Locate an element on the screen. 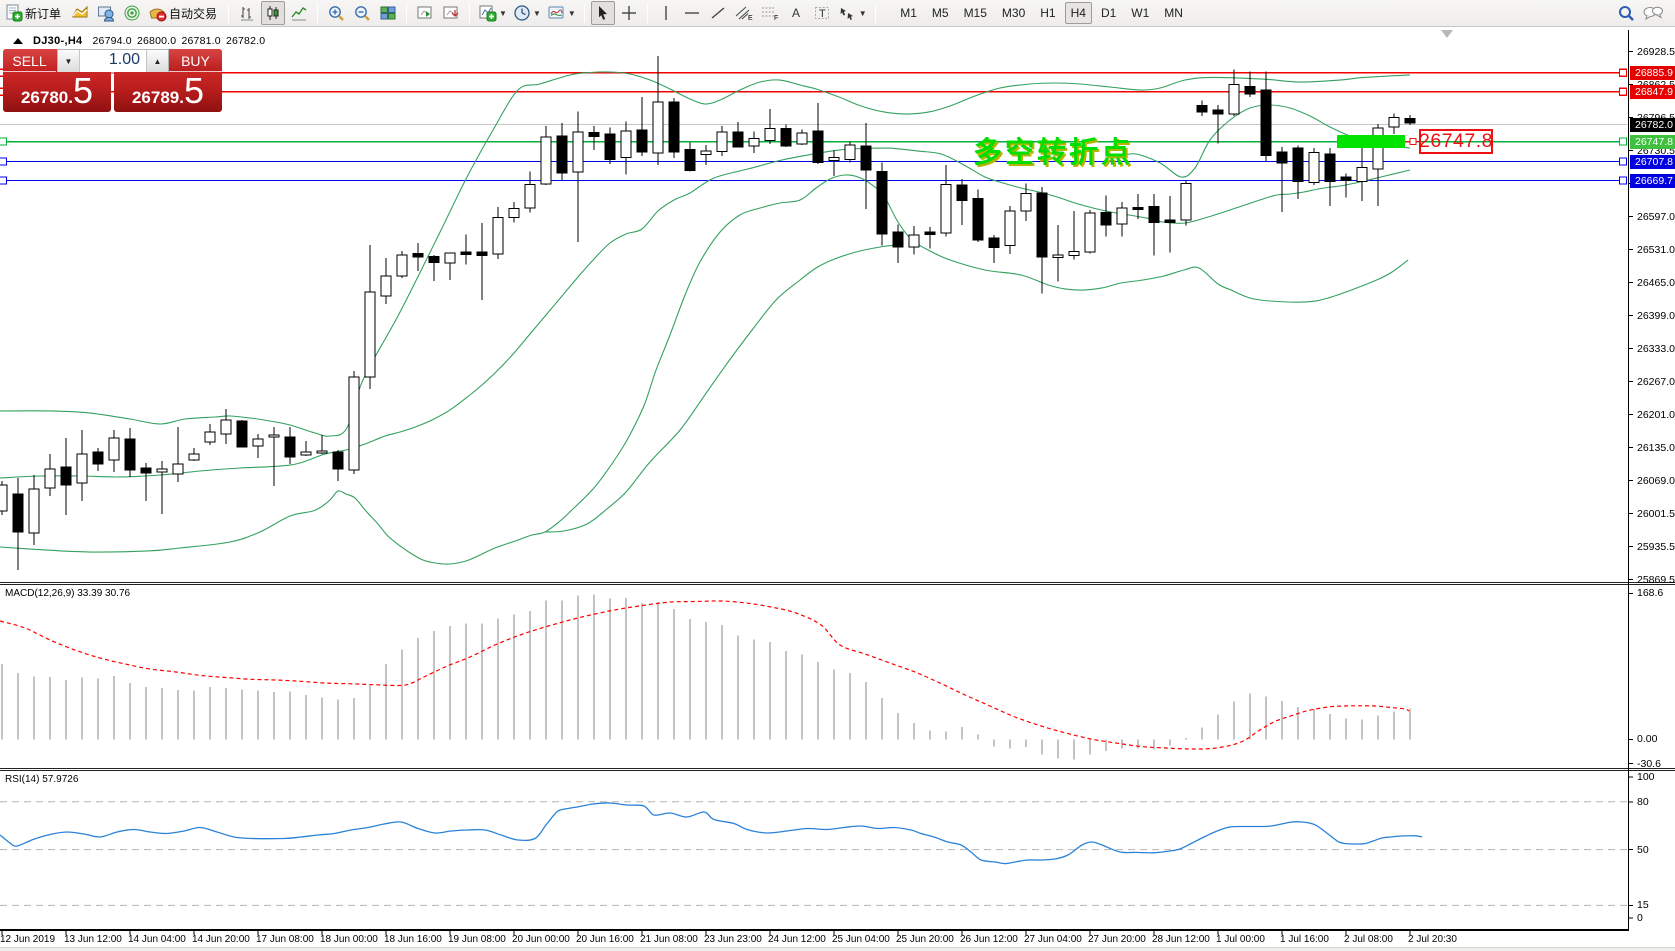 The height and width of the screenshot is (951, 1675). cursor-button is located at coordinates (602, 13).